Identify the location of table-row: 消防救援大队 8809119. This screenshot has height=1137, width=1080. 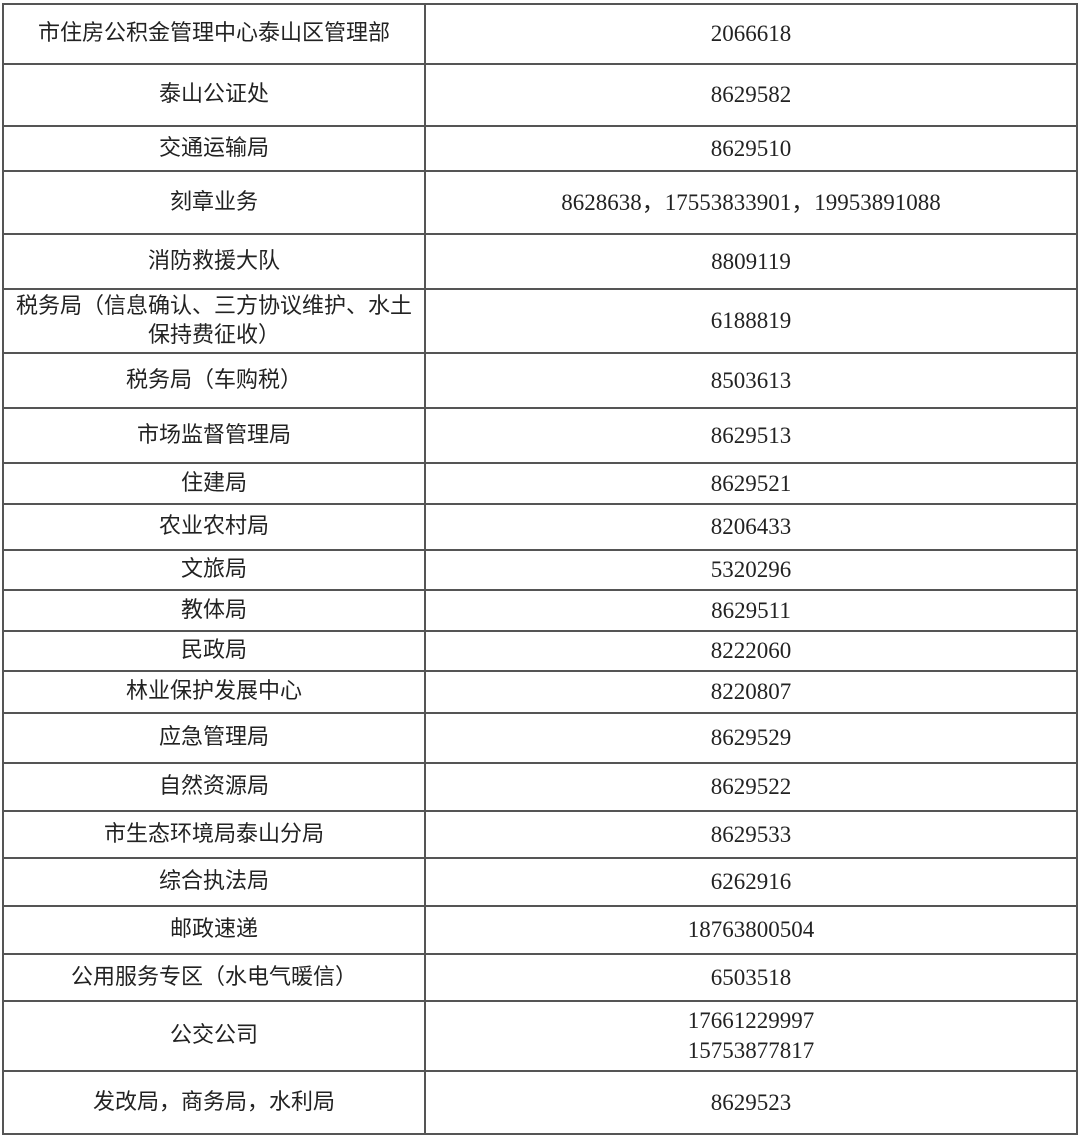
(540, 261).